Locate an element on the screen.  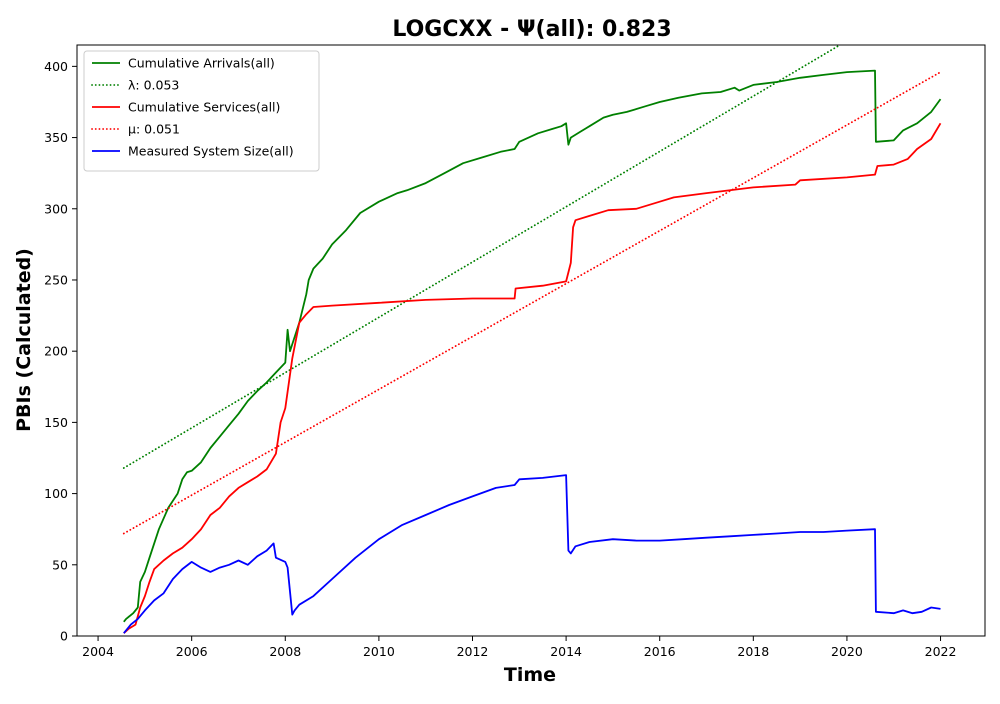
x-tick-label: 2020 is located at coordinates (847, 651).